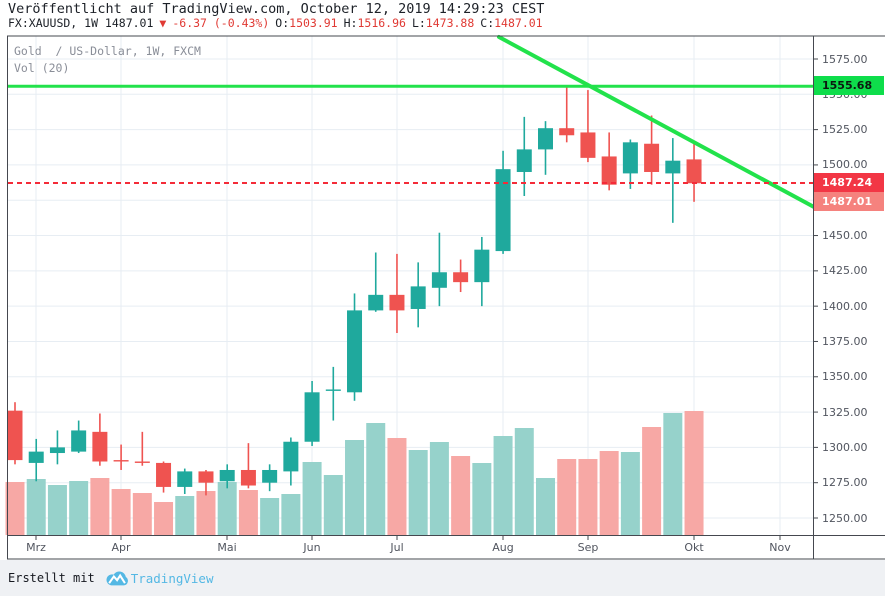 The image size is (885, 596). What do you see at coordinates (849, 182) in the screenshot?
I see `hline-price-label: 1487.24` at bounding box center [849, 182].